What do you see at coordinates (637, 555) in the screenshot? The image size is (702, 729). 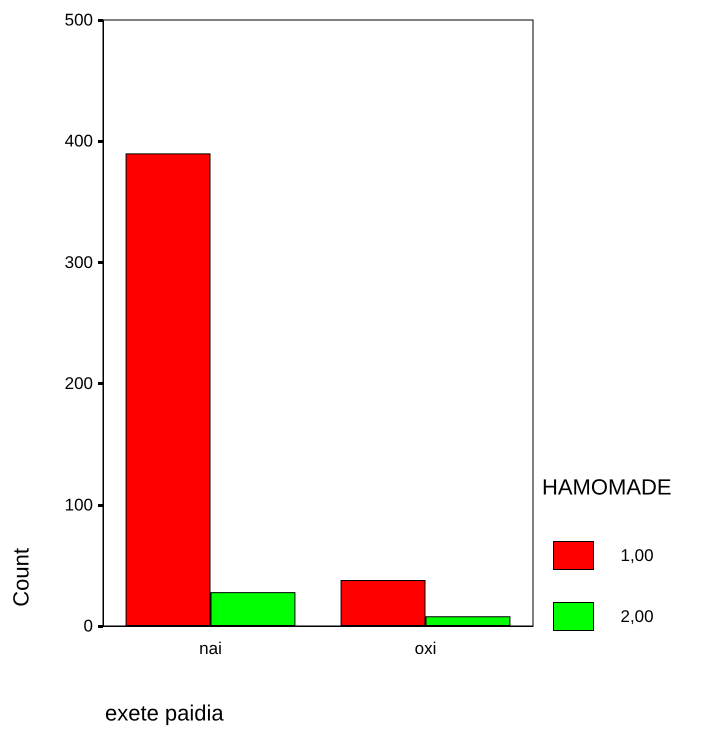 I see `legend-label: 1,00` at bounding box center [637, 555].